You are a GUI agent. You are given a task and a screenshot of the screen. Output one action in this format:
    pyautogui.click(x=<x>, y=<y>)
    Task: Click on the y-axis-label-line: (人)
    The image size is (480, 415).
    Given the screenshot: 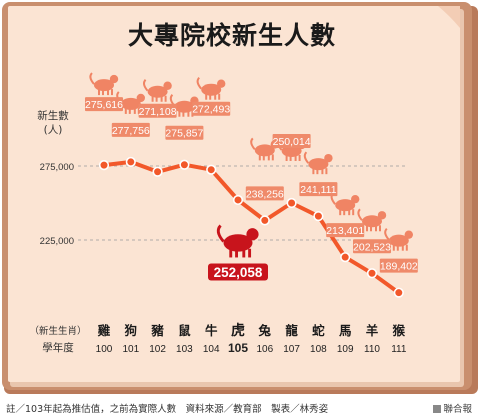 What is the action you would take?
    pyautogui.click(x=53, y=130)
    